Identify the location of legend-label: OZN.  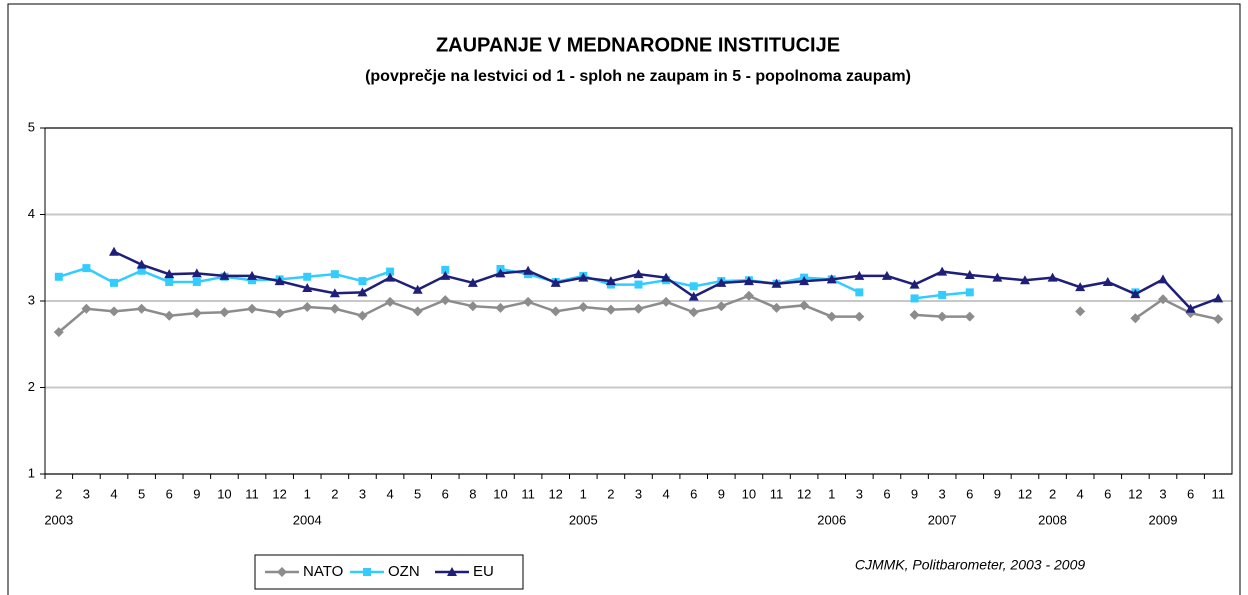
(404, 571).